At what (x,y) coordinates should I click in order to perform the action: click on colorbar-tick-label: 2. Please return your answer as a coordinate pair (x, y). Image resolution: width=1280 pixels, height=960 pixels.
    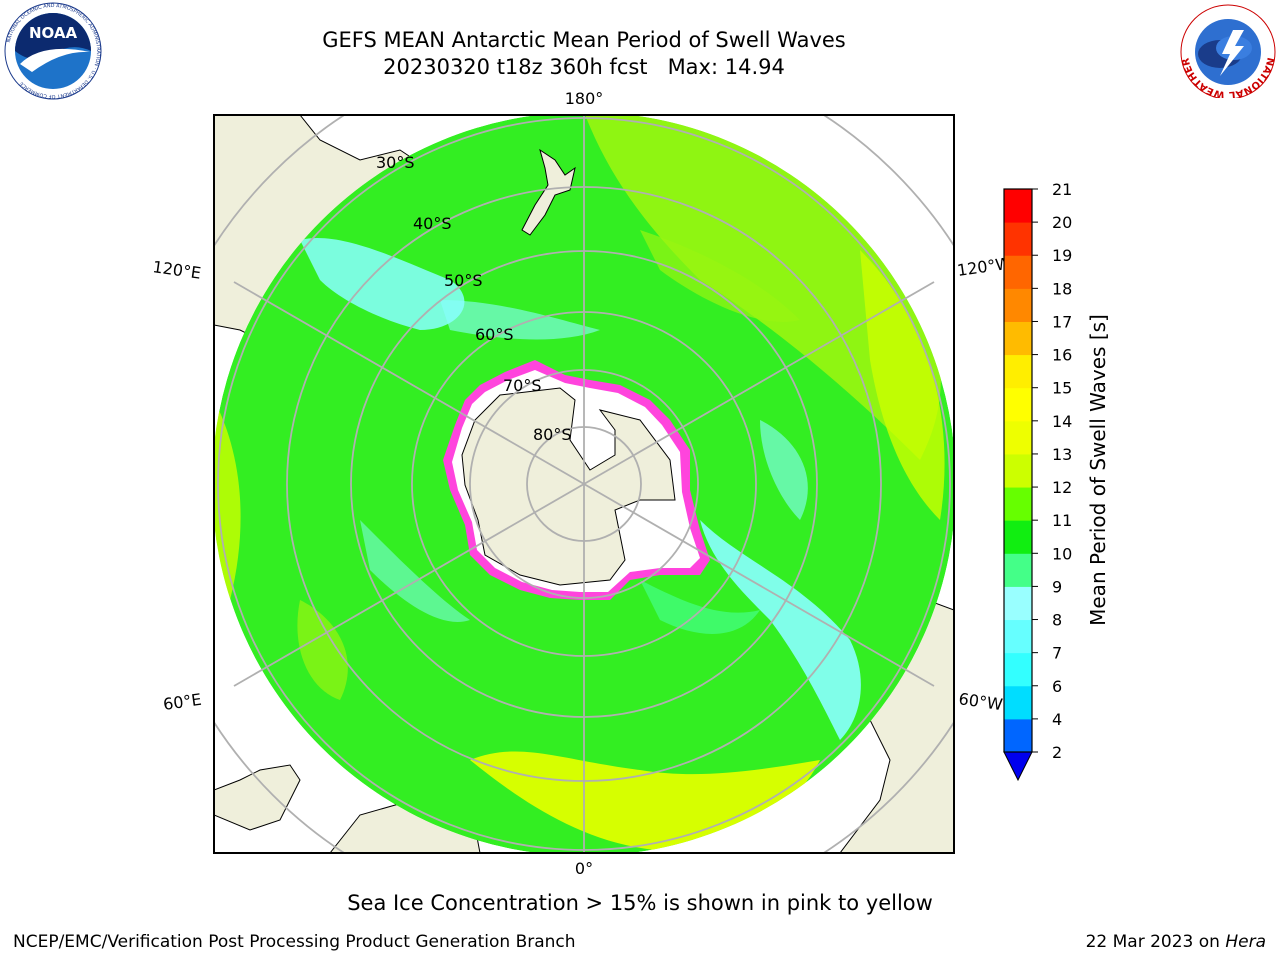
    Looking at the image, I should click on (1057, 752).